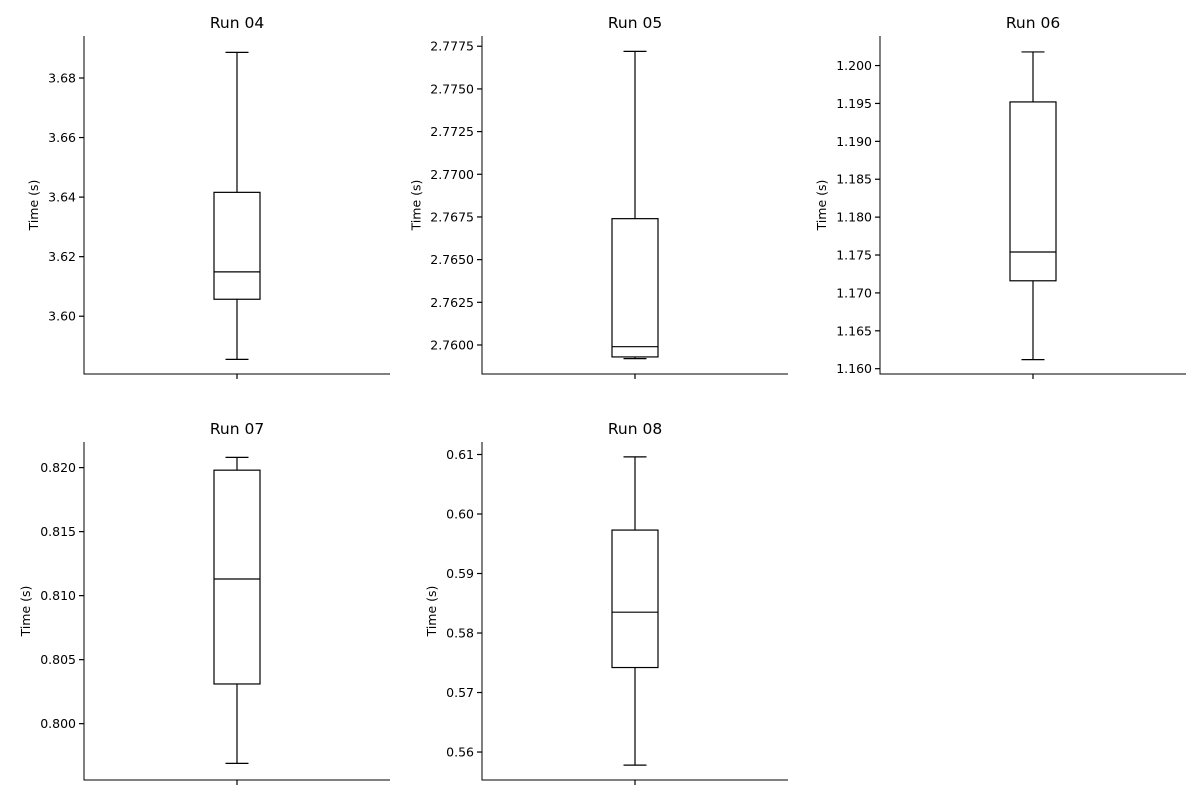  Describe the element at coordinates (452, 259) in the screenshot. I see `y-tick-label: 2.7650` at that location.